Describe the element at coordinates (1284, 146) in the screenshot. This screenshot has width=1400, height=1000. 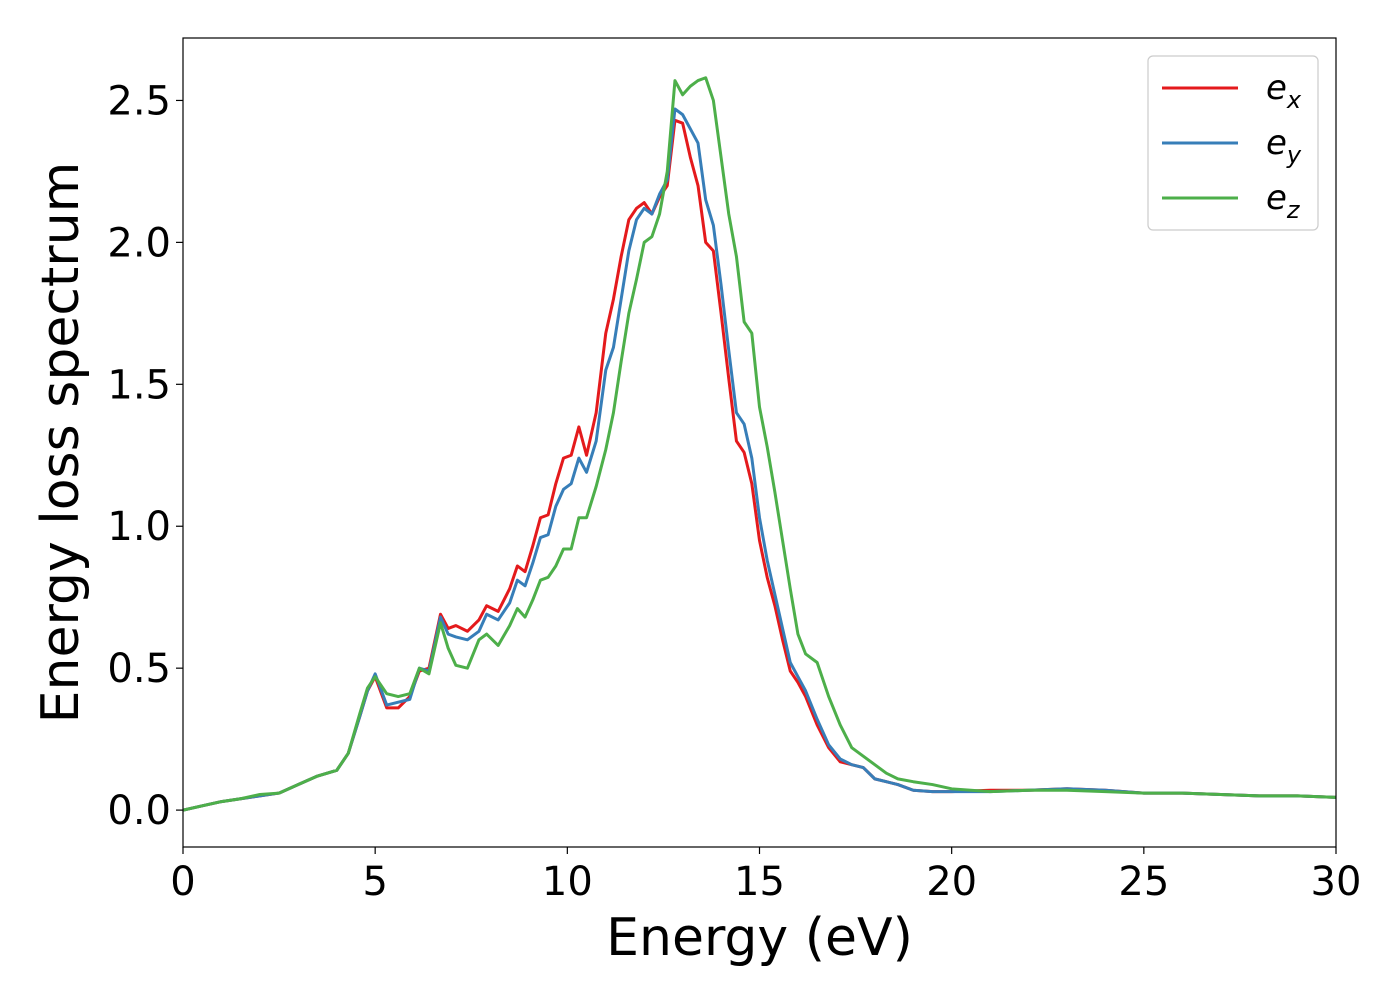
I see `legend-label-y: ey` at that location.